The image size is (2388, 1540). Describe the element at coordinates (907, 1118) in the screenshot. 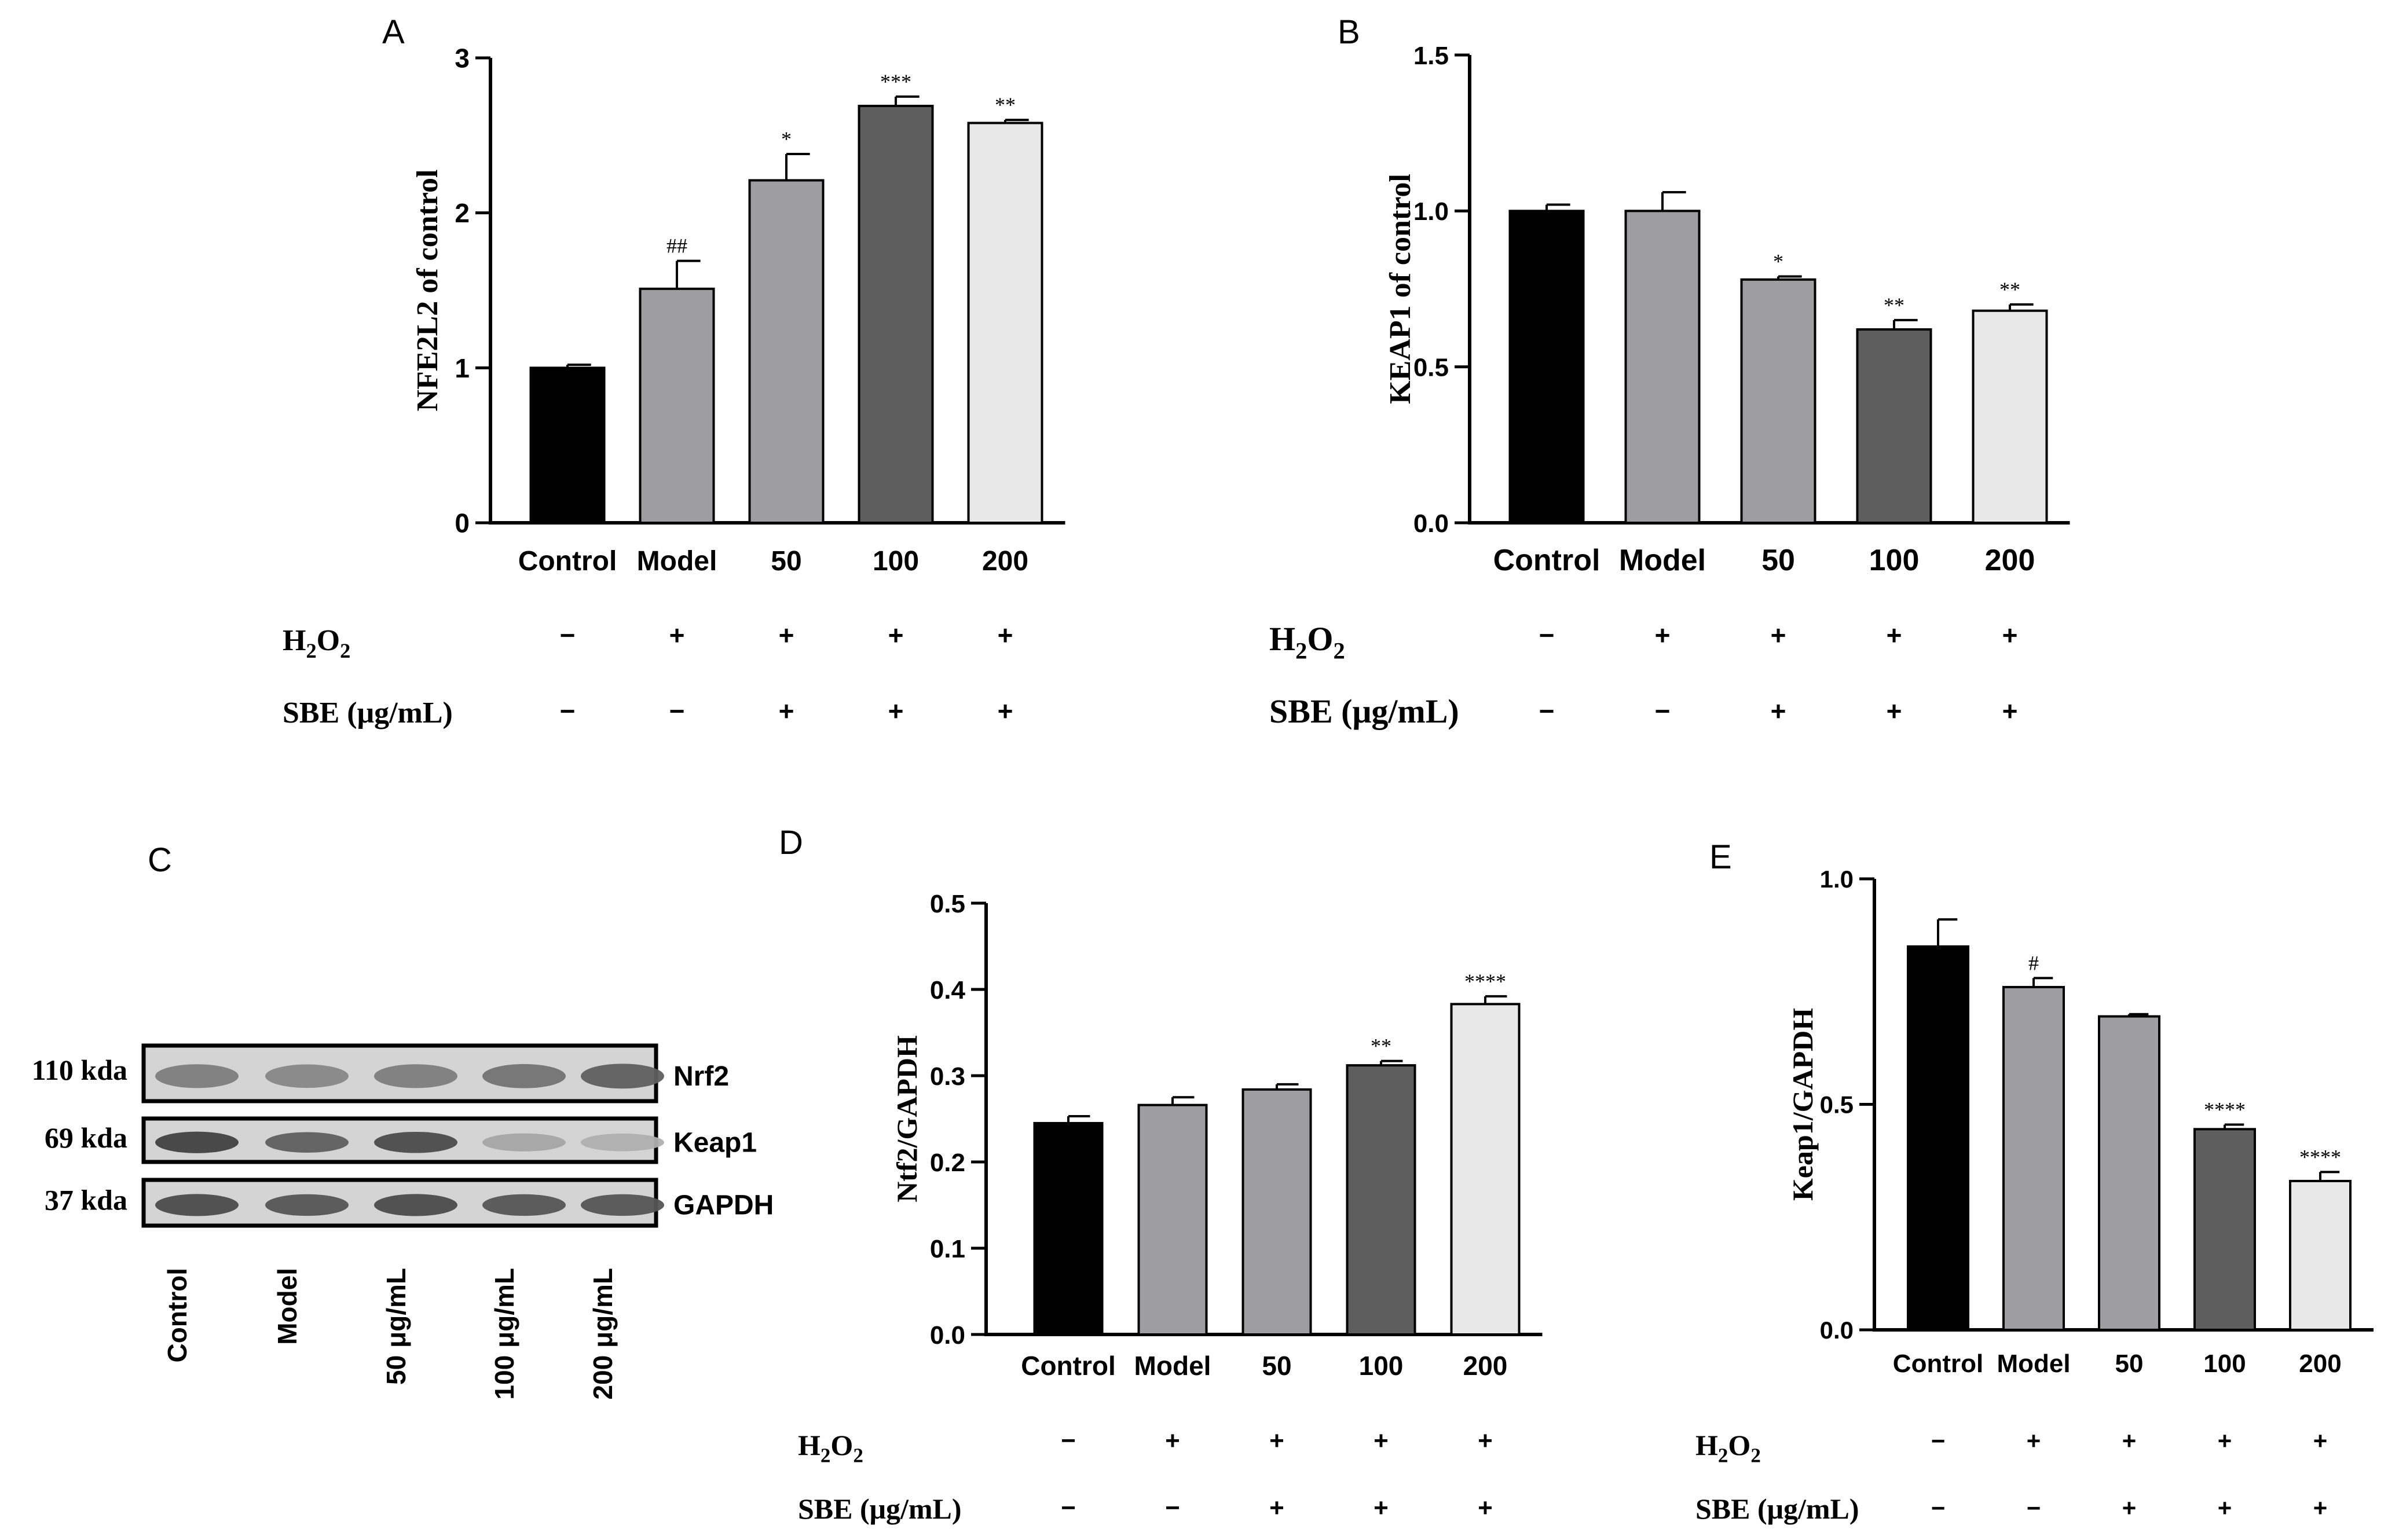

I see `y-axis-label: Ntf2/GAPDH` at that location.